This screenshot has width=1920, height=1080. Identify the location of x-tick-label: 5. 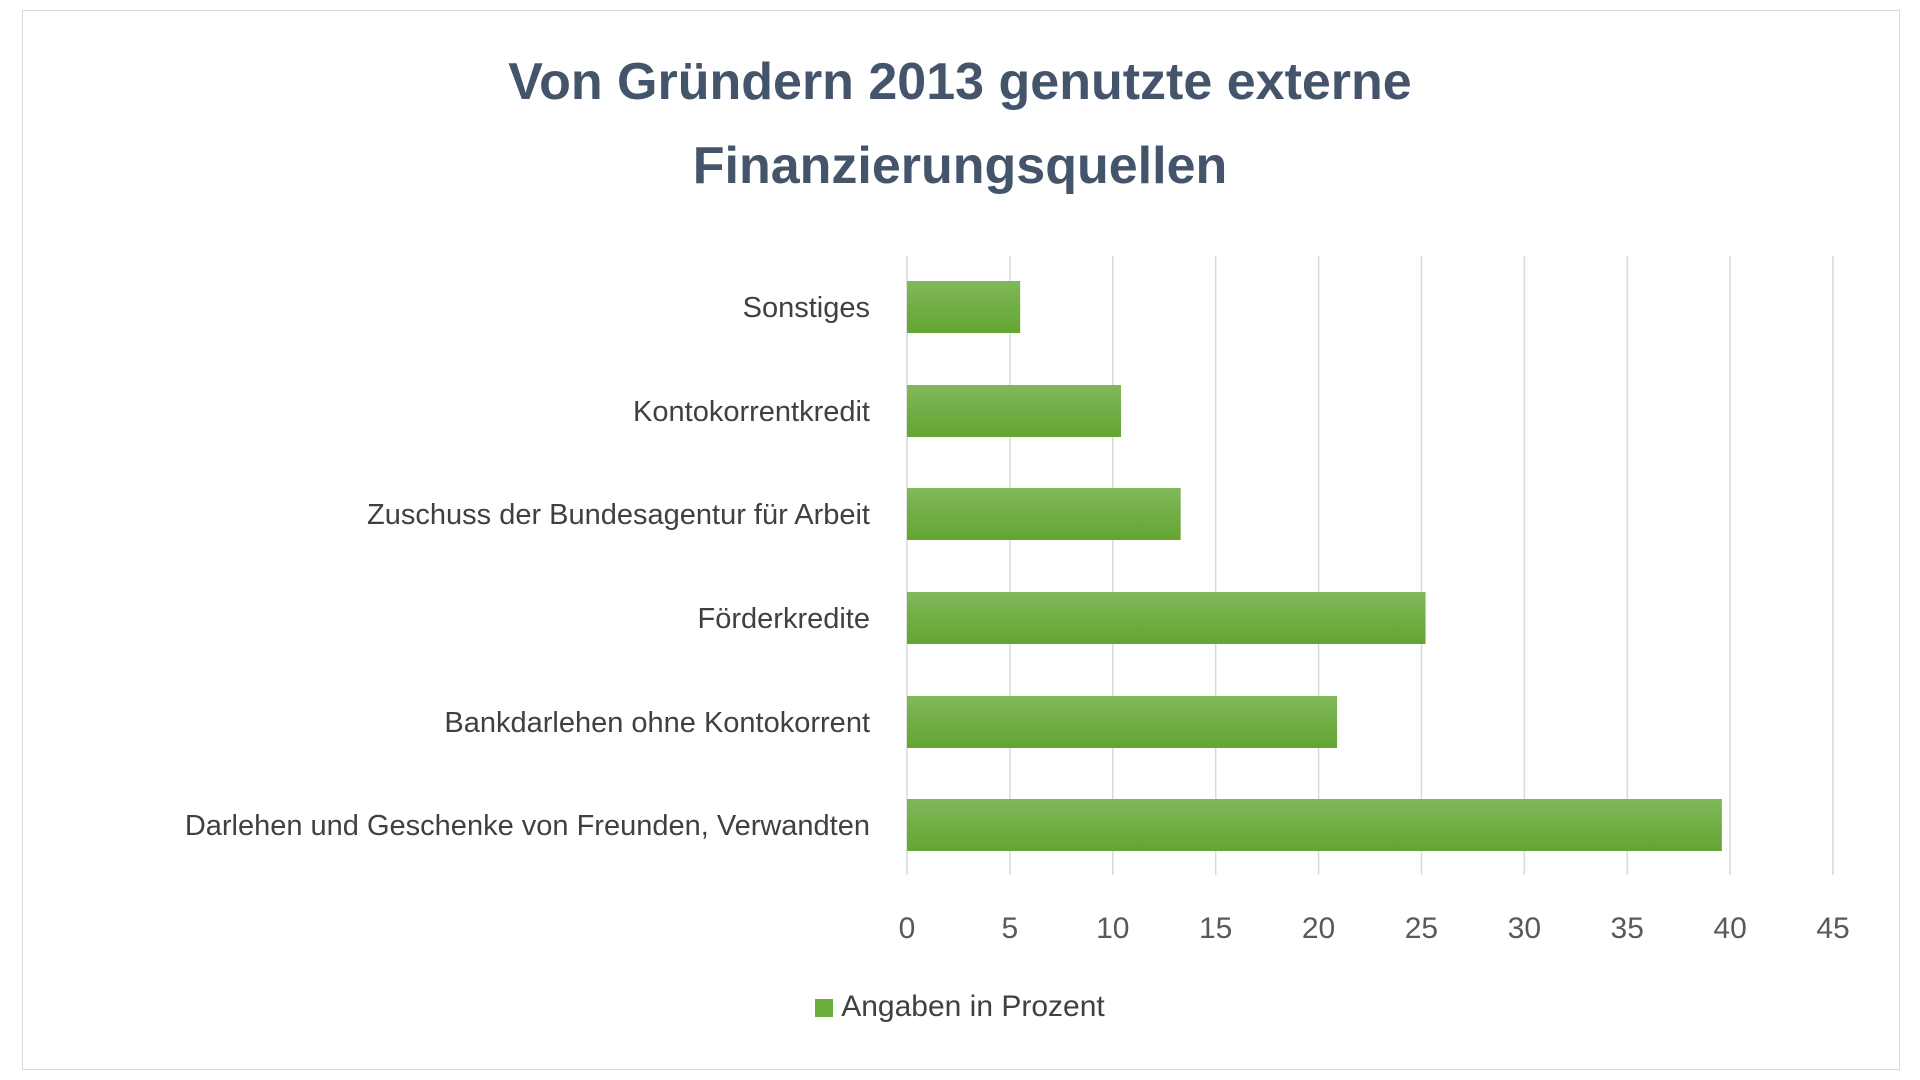
(1010, 928).